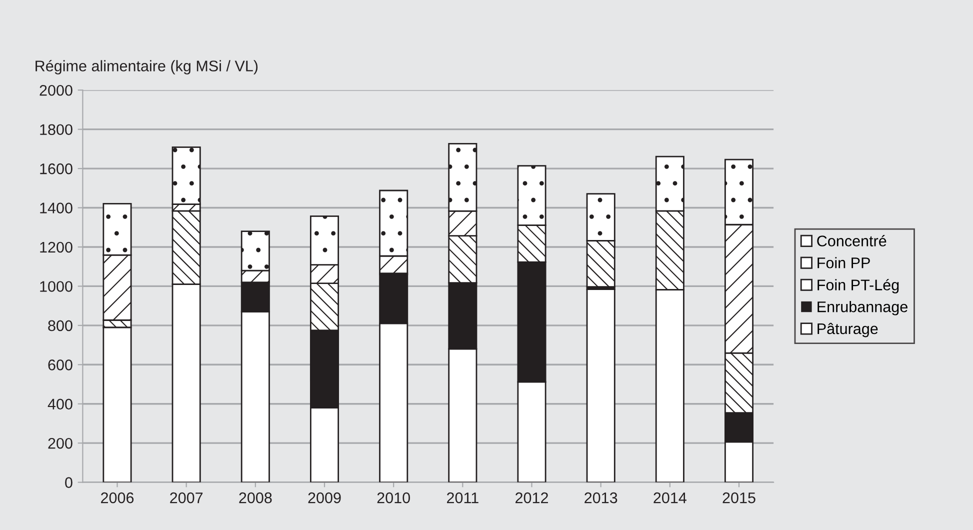  Describe the element at coordinates (60, 404) in the screenshot. I see `y-tick-label: 400` at that location.